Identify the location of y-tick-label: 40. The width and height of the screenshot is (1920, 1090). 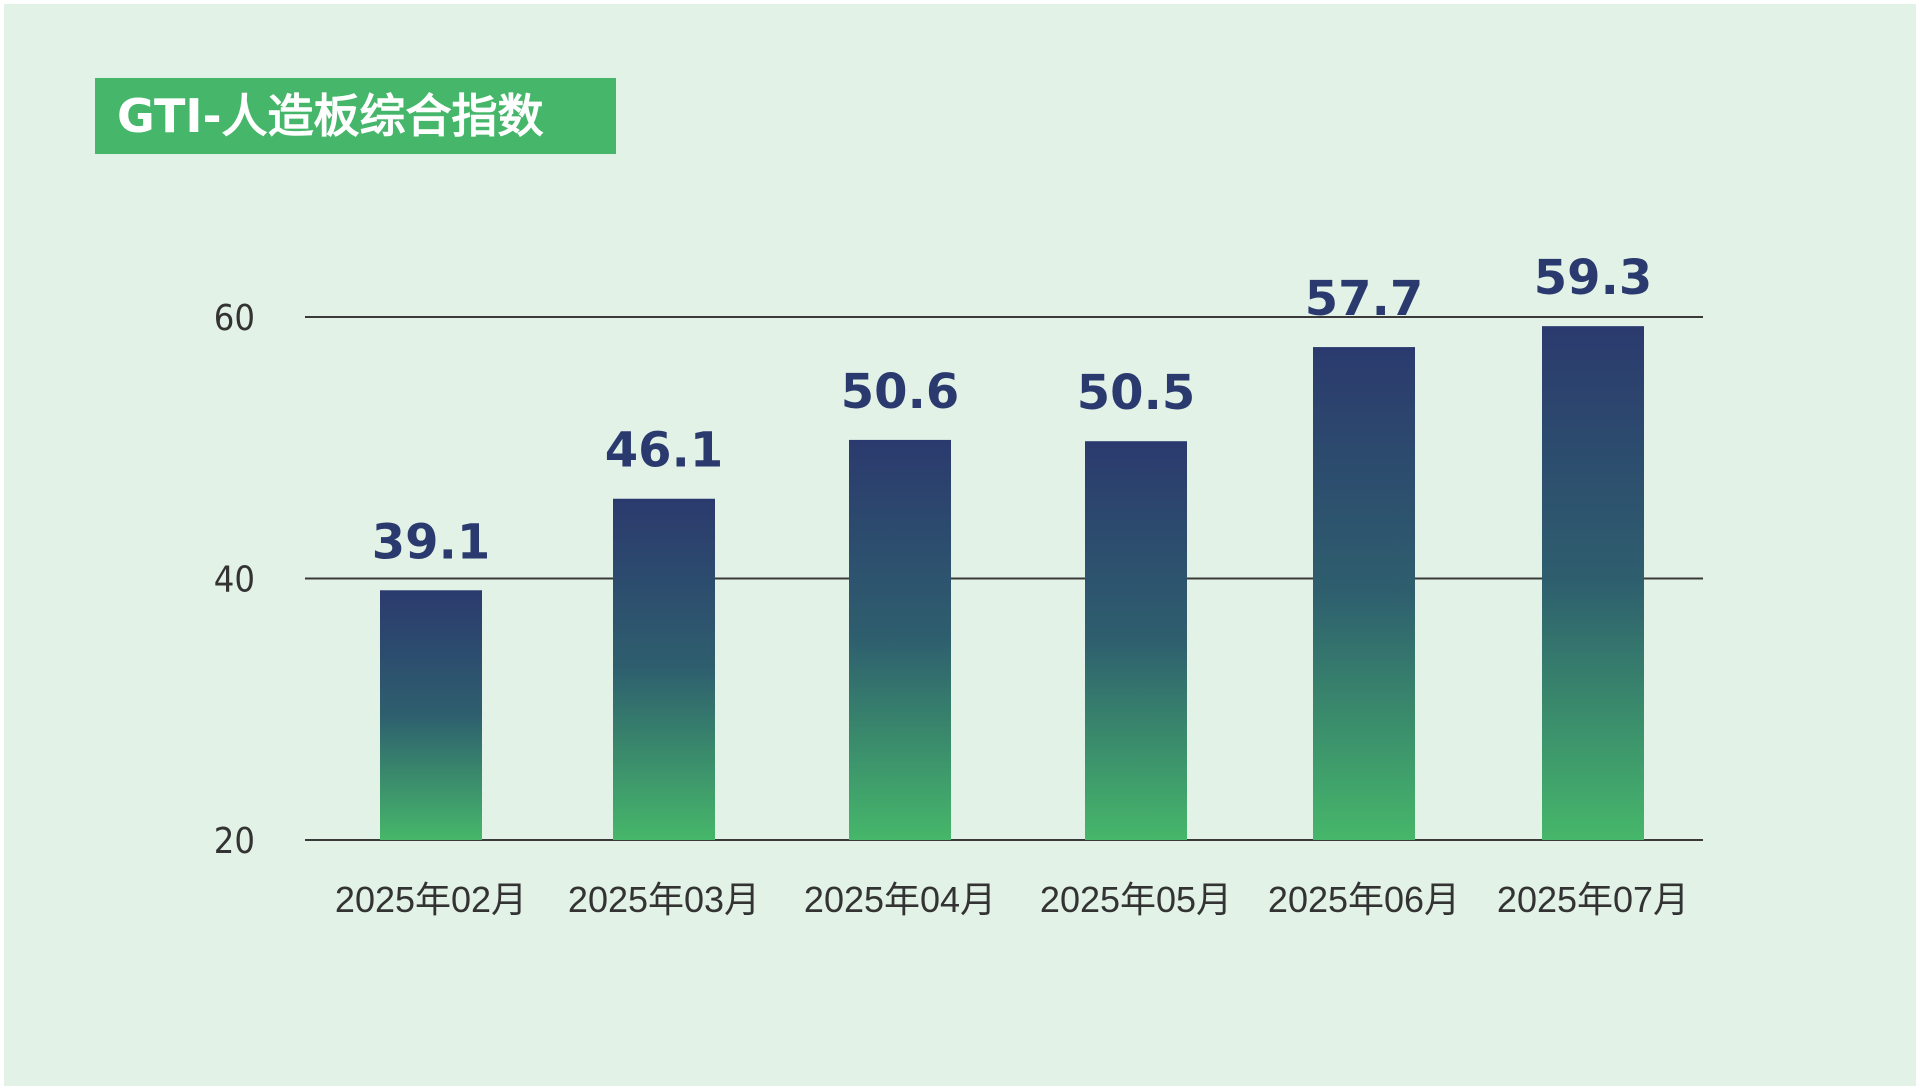
(234, 580).